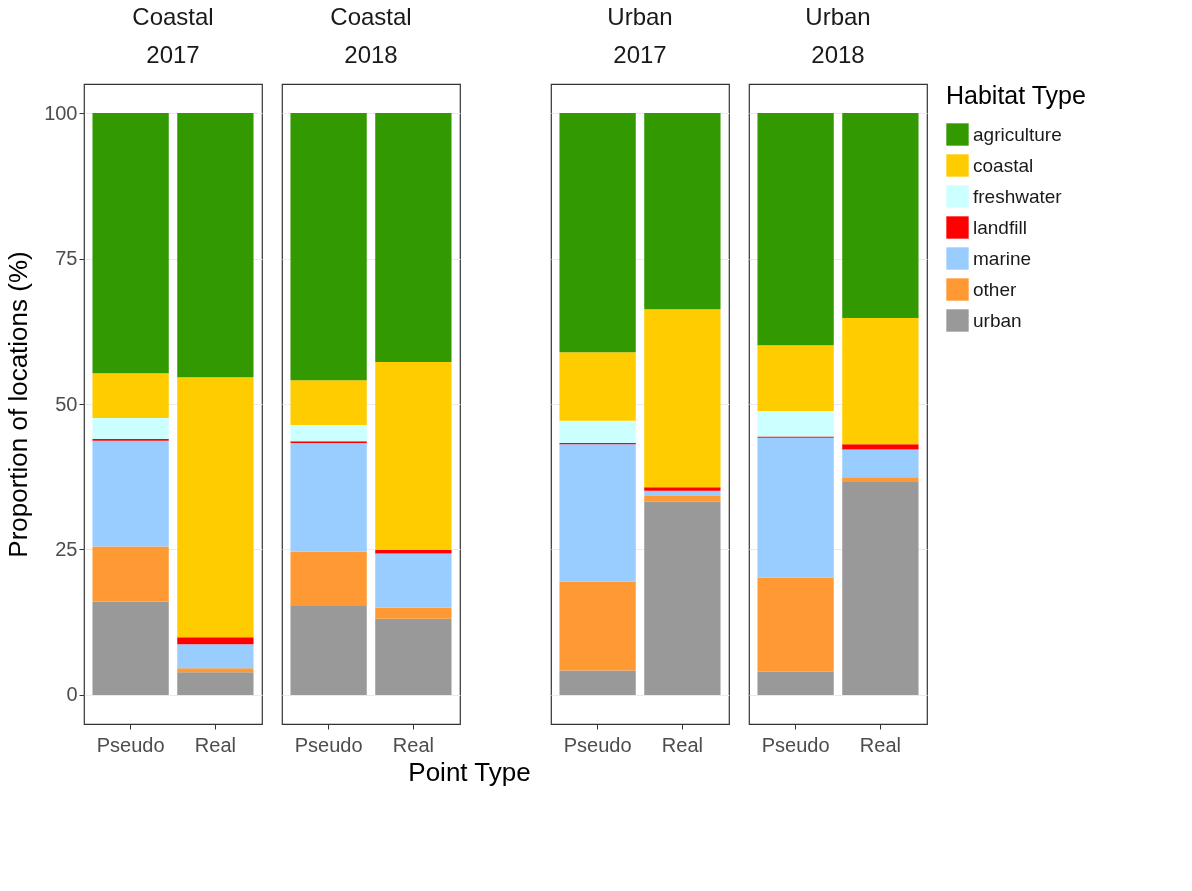  What do you see at coordinates (1016, 95) in the screenshot?
I see `legend-title: Habitat Type` at bounding box center [1016, 95].